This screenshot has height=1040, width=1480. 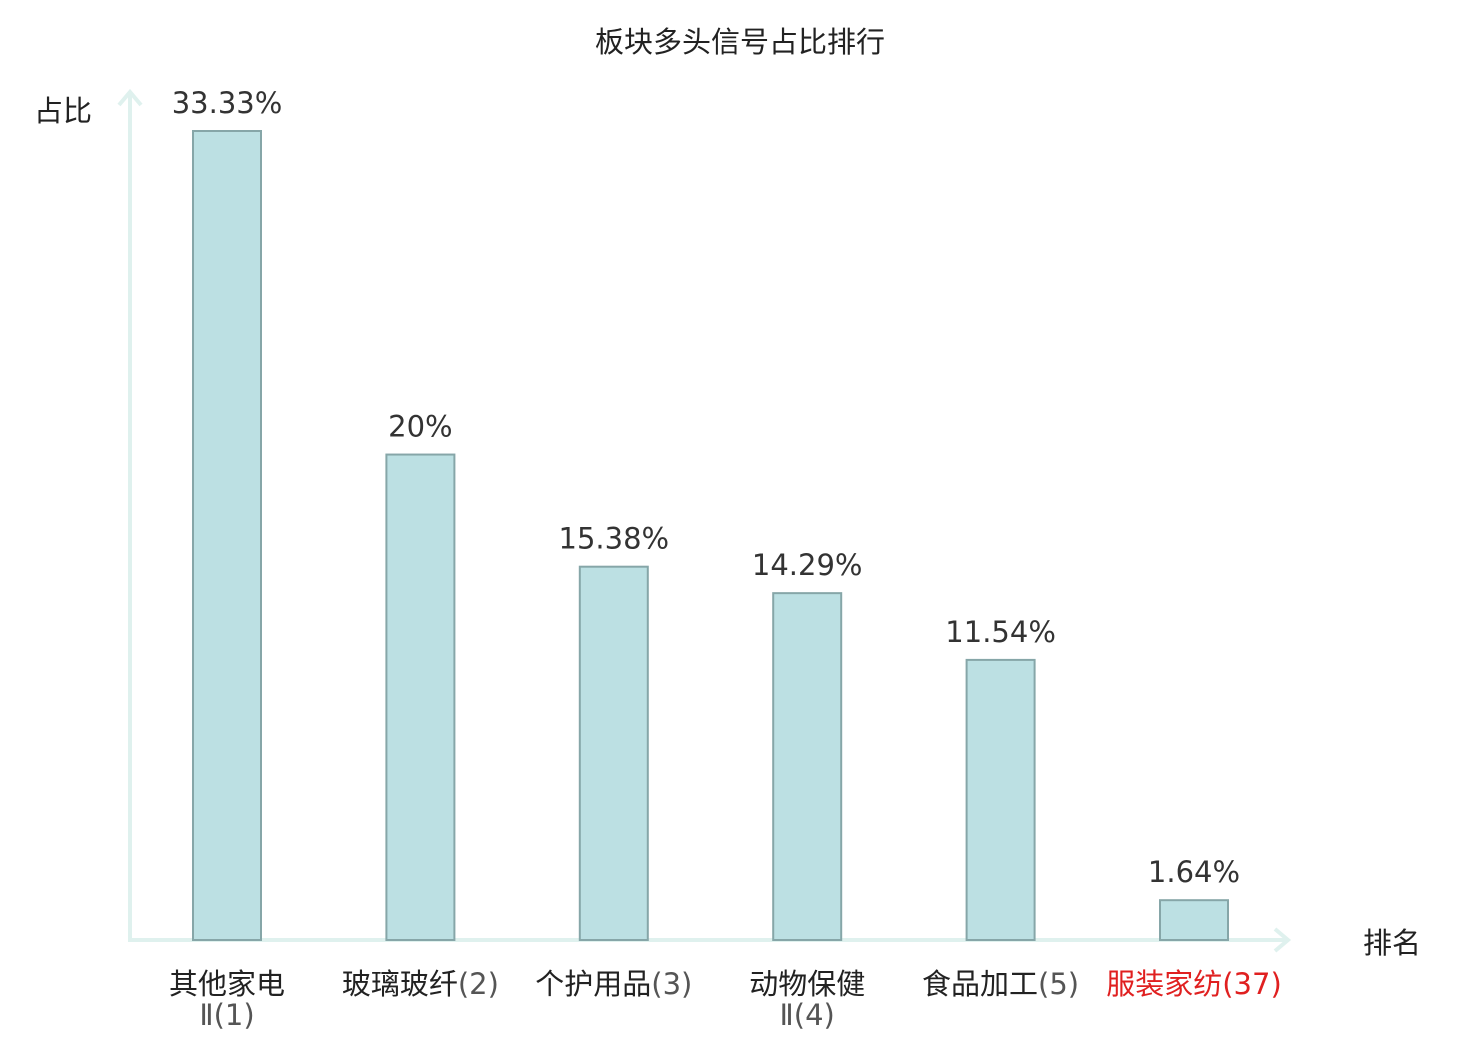 I want to click on x-tick-label-6: 服装家纺(37), so click(x=1194, y=984).